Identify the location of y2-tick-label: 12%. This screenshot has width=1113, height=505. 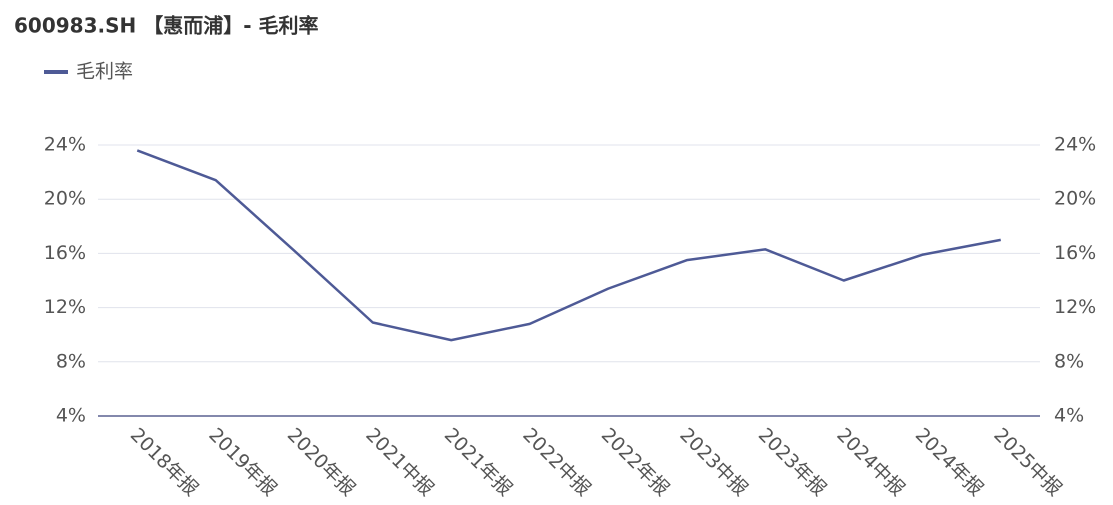
(1075, 307).